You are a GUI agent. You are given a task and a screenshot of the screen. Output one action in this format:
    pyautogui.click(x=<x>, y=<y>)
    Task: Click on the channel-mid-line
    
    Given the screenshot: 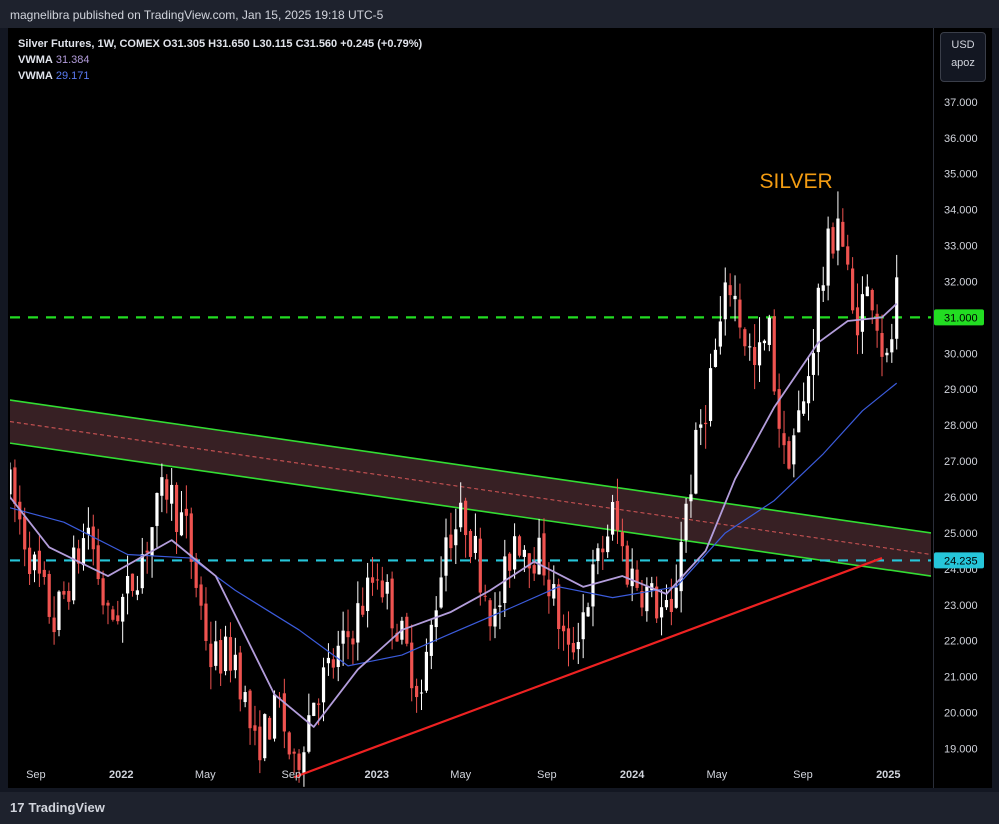 What is the action you would take?
    pyautogui.click(x=470, y=488)
    